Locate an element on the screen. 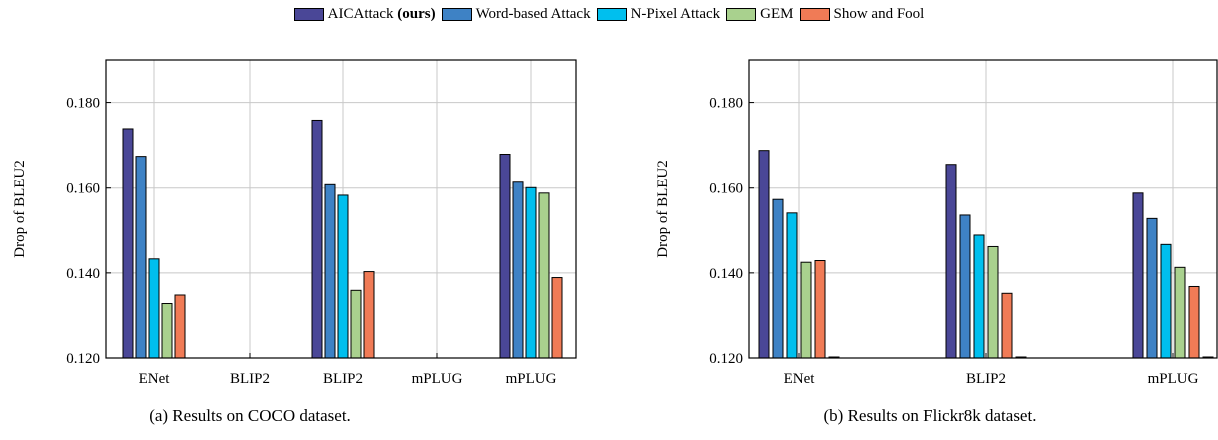  legend-item: GEM is located at coordinates (760, 14).